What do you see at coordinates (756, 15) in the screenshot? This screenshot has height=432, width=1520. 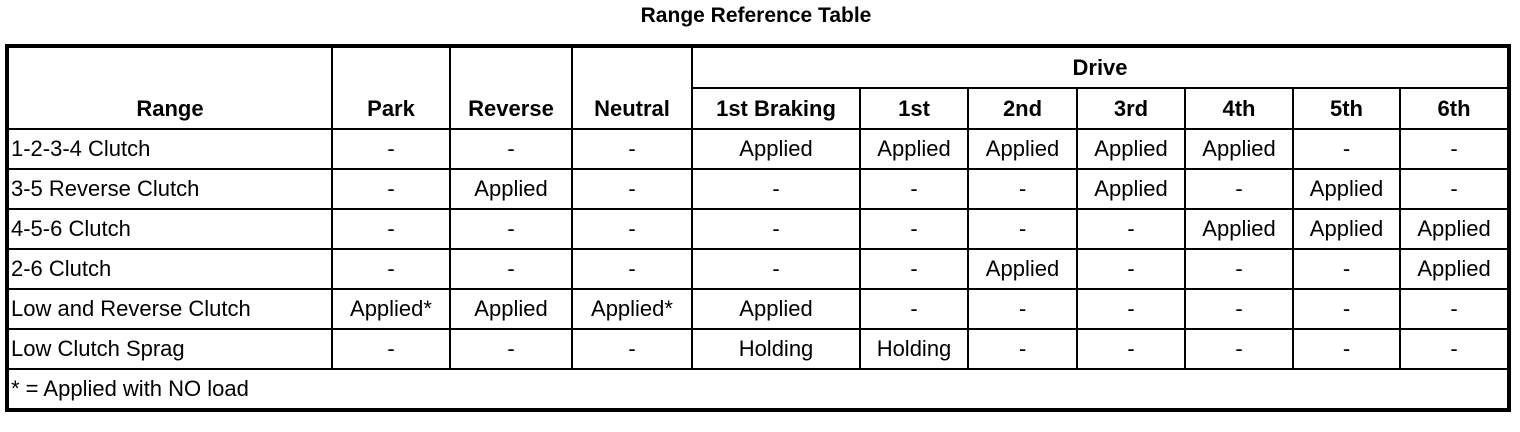 I see `table-title: Range Reference Table` at bounding box center [756, 15].